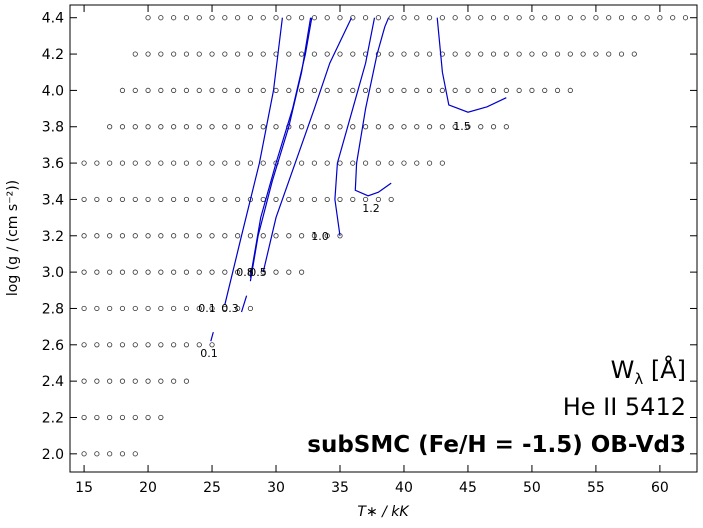 The width and height of the screenshot is (703, 528). I want to click on contour-line, so click(355, 126).